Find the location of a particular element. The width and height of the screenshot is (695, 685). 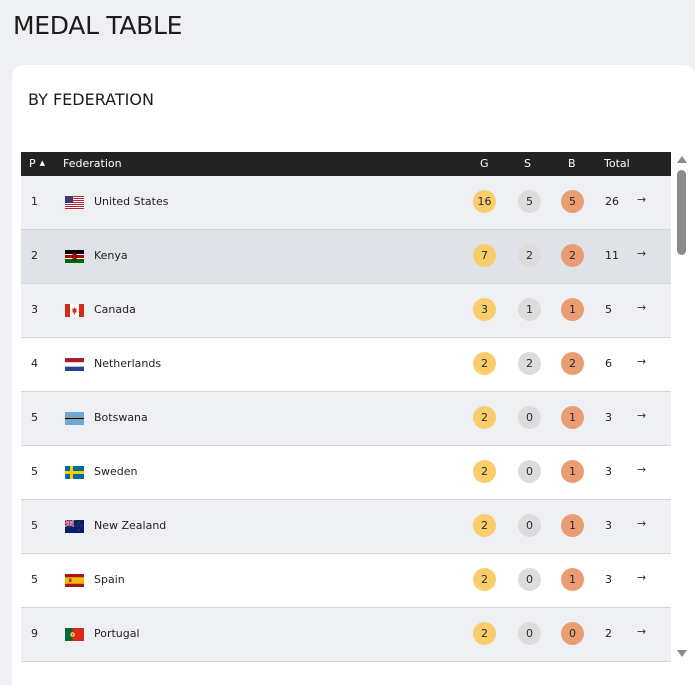

table-row: 5 New Zealand 2 0 1 3 → is located at coordinates (346, 527).